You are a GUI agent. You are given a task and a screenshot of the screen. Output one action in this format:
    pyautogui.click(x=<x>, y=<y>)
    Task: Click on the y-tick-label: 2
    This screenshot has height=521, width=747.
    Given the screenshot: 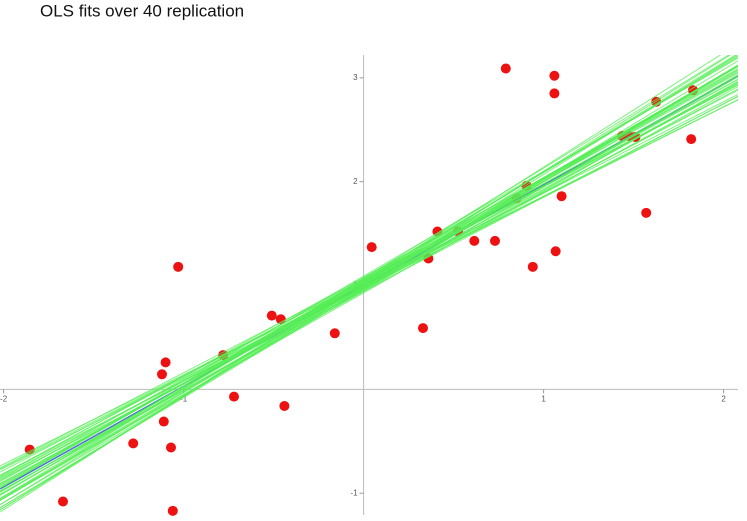 What is the action you would take?
    pyautogui.click(x=355, y=181)
    